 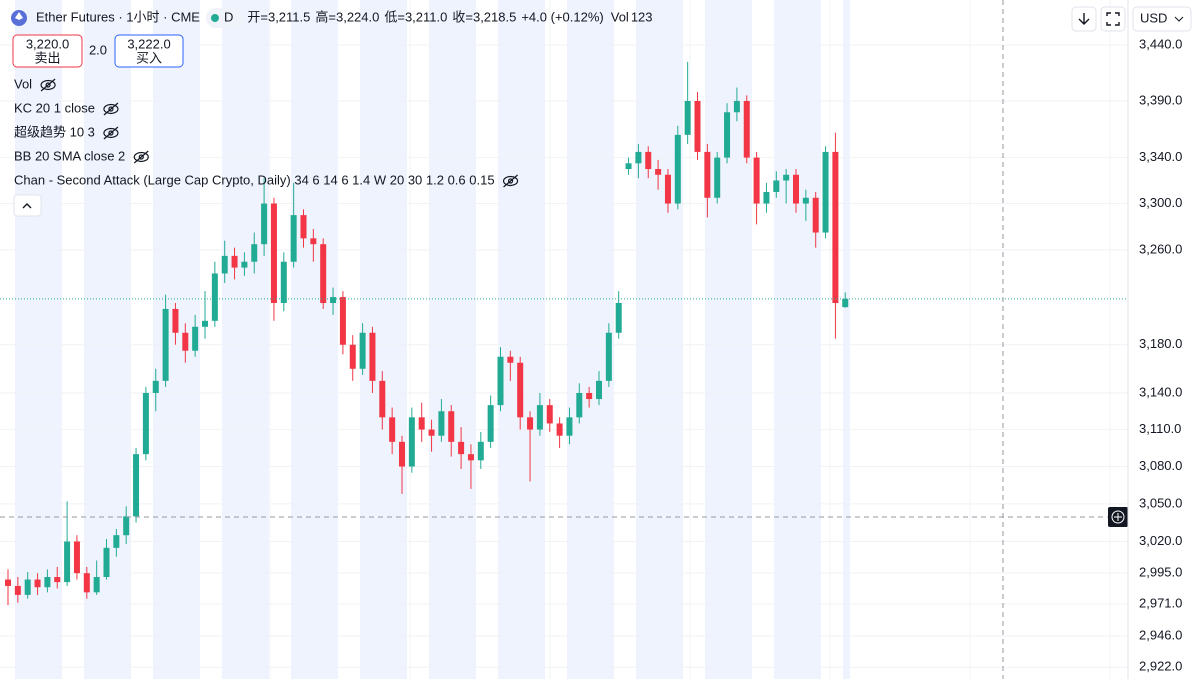 I want to click on logo-glyph, so click(x=19, y=16).